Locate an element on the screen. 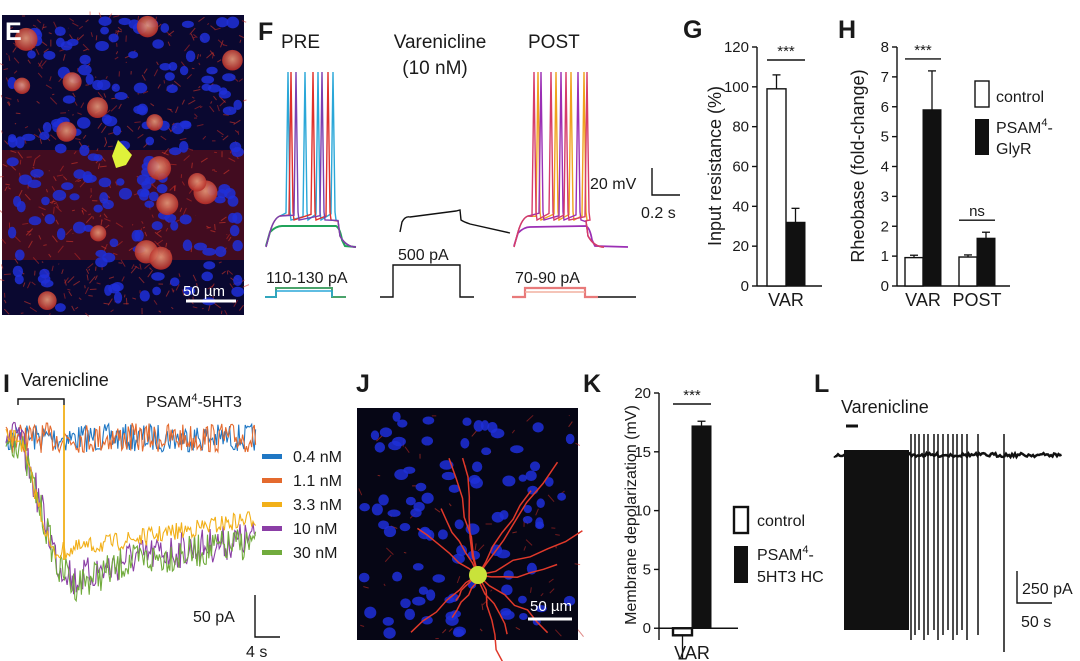 The image size is (1080, 661). k-legend-psam-swatch is located at coordinates (741, 564).